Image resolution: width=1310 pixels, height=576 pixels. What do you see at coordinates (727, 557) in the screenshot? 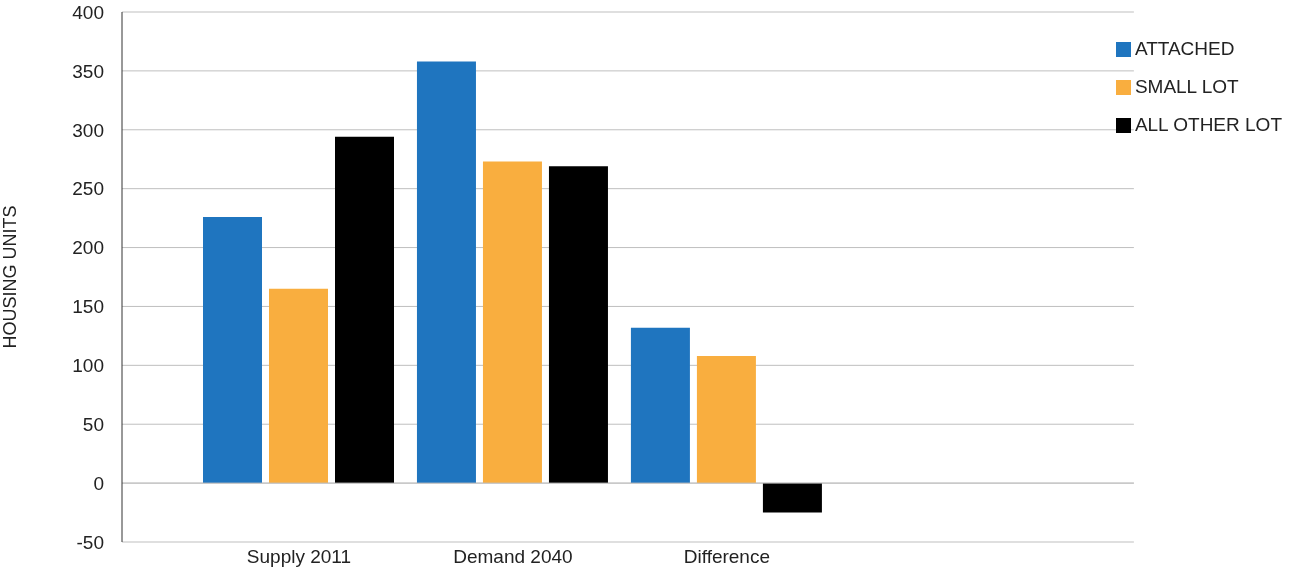
I see `x-tick-label: Difference` at bounding box center [727, 557].